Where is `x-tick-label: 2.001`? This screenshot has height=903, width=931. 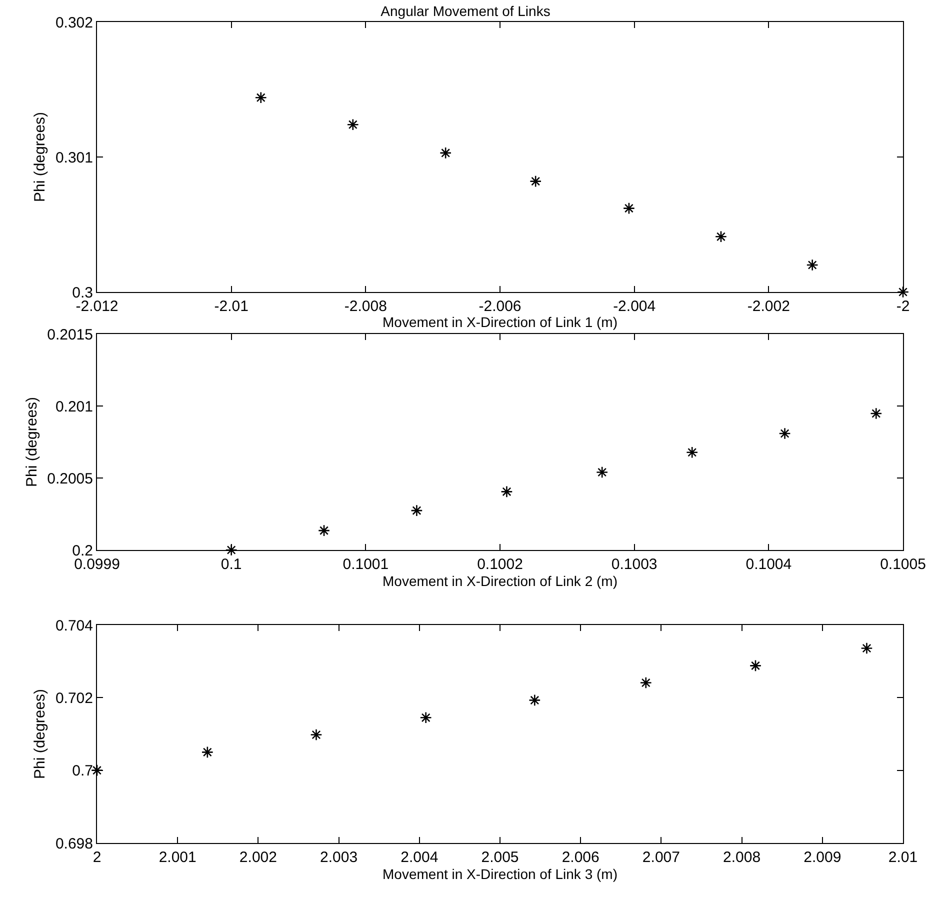
x-tick-label: 2.001 is located at coordinates (177, 857).